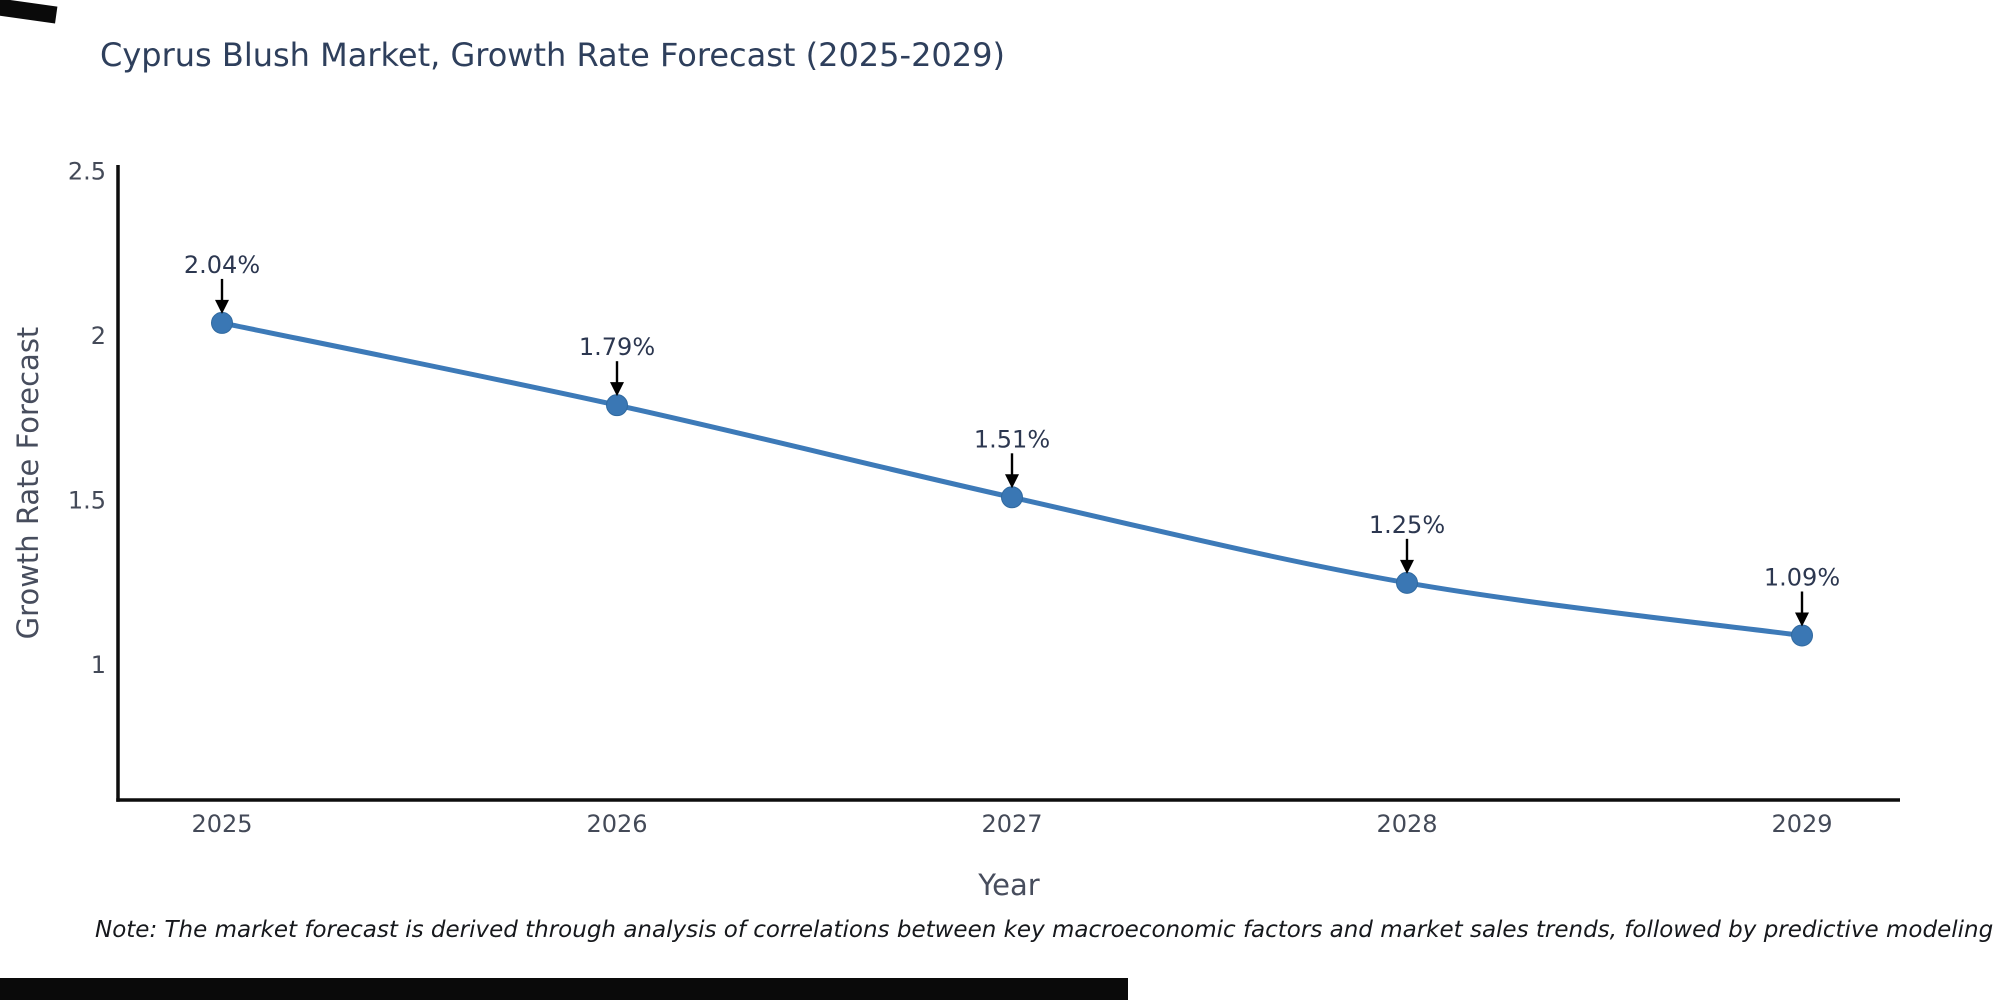 This screenshot has width=2000, height=1000. Describe the element at coordinates (87, 172) in the screenshot. I see `y-tick-label: 2.5` at that location.